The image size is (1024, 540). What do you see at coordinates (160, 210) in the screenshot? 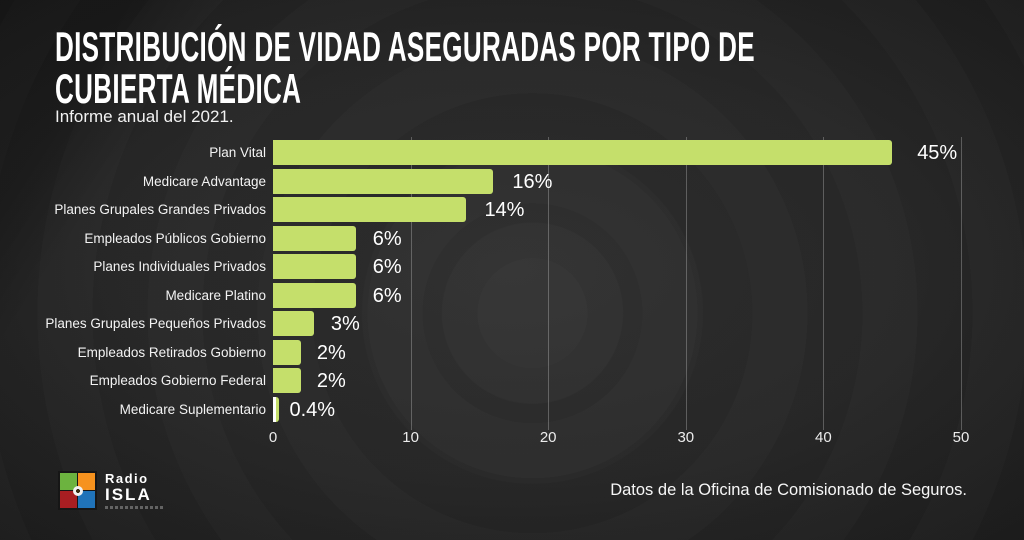
I see `category-label: Planes Grupales Grandes Privados` at bounding box center [160, 210].